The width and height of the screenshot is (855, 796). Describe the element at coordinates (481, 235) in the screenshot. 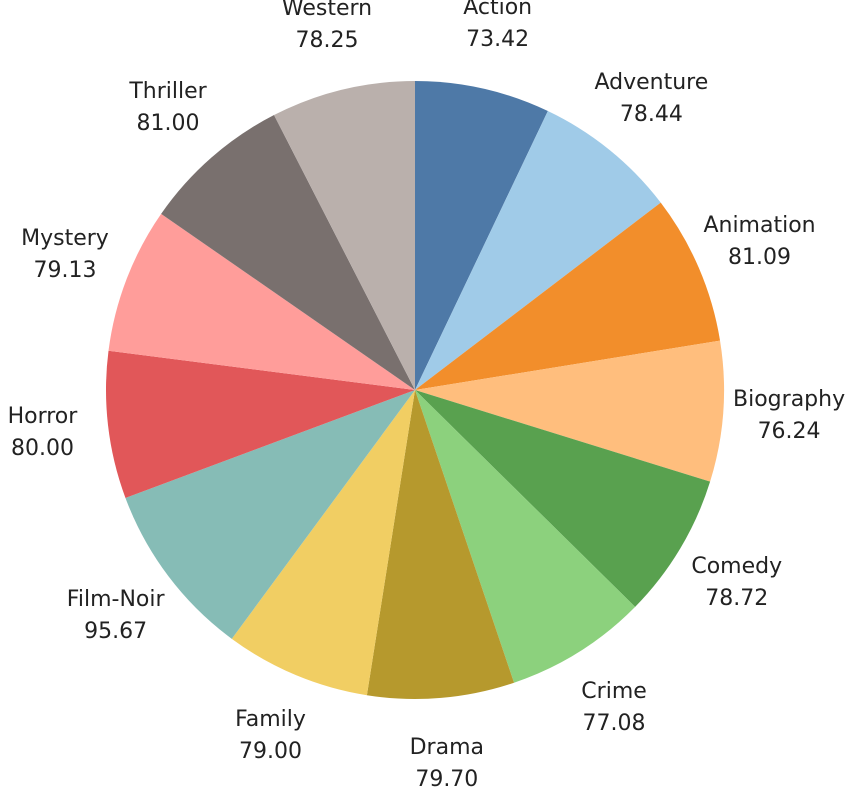

I see `pie-slice-action` at that location.